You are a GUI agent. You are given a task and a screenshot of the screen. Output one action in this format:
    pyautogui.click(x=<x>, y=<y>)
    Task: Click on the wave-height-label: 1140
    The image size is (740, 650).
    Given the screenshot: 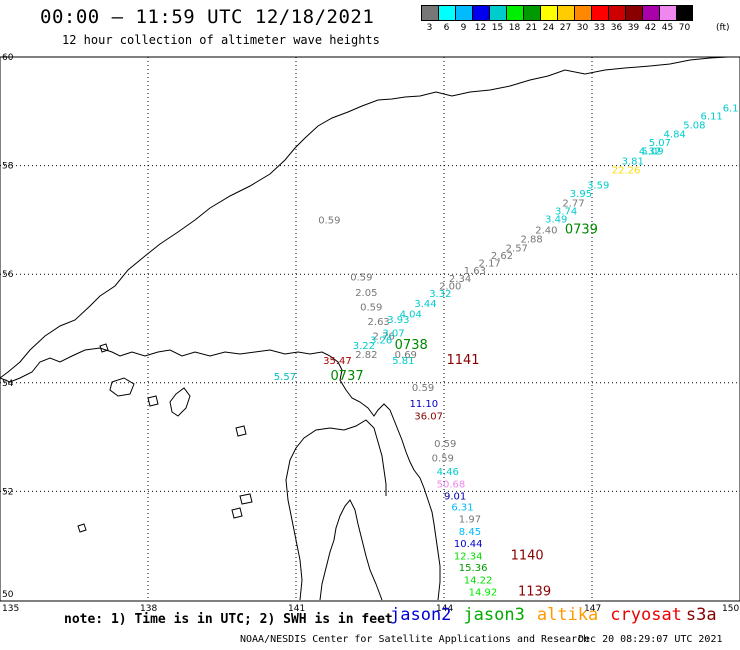 What is the action you would take?
    pyautogui.click(x=527, y=555)
    